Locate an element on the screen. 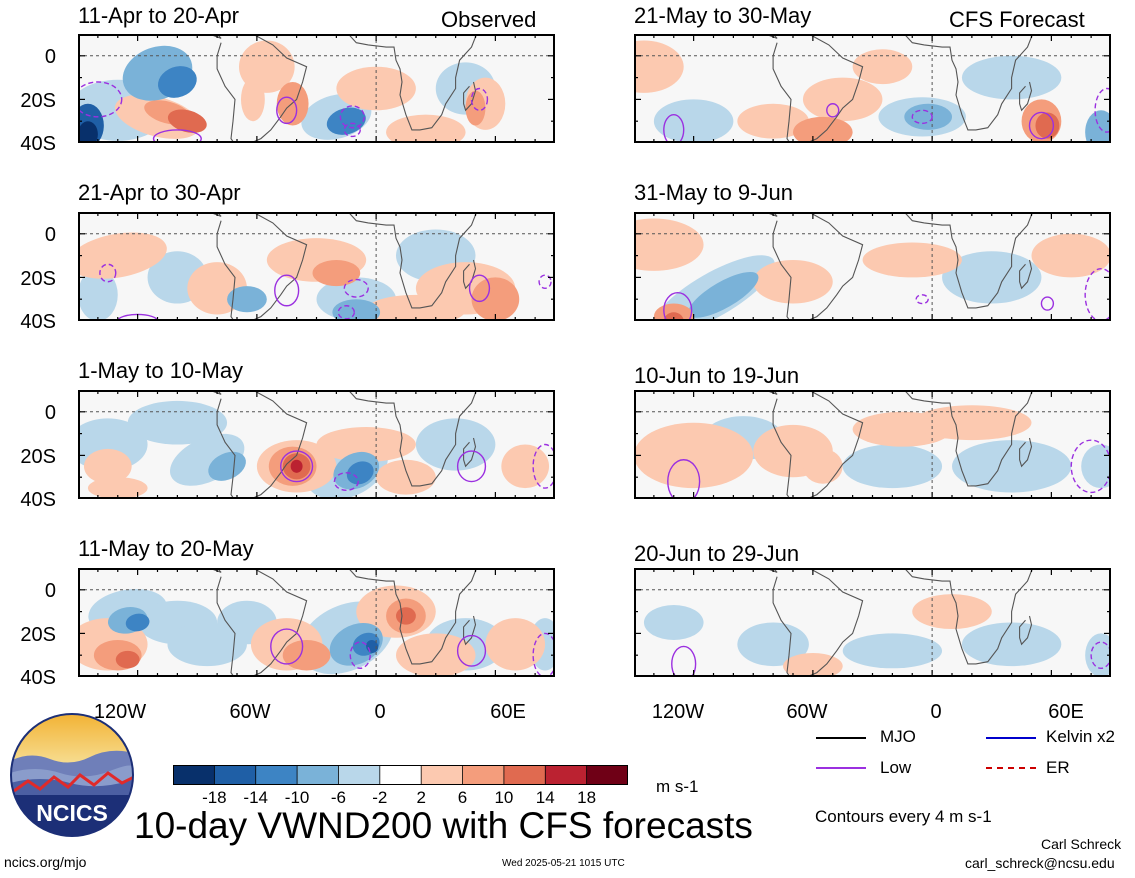 This screenshot has height=878, width=1135. ncics-logo: NCICS is located at coordinates (72, 777).